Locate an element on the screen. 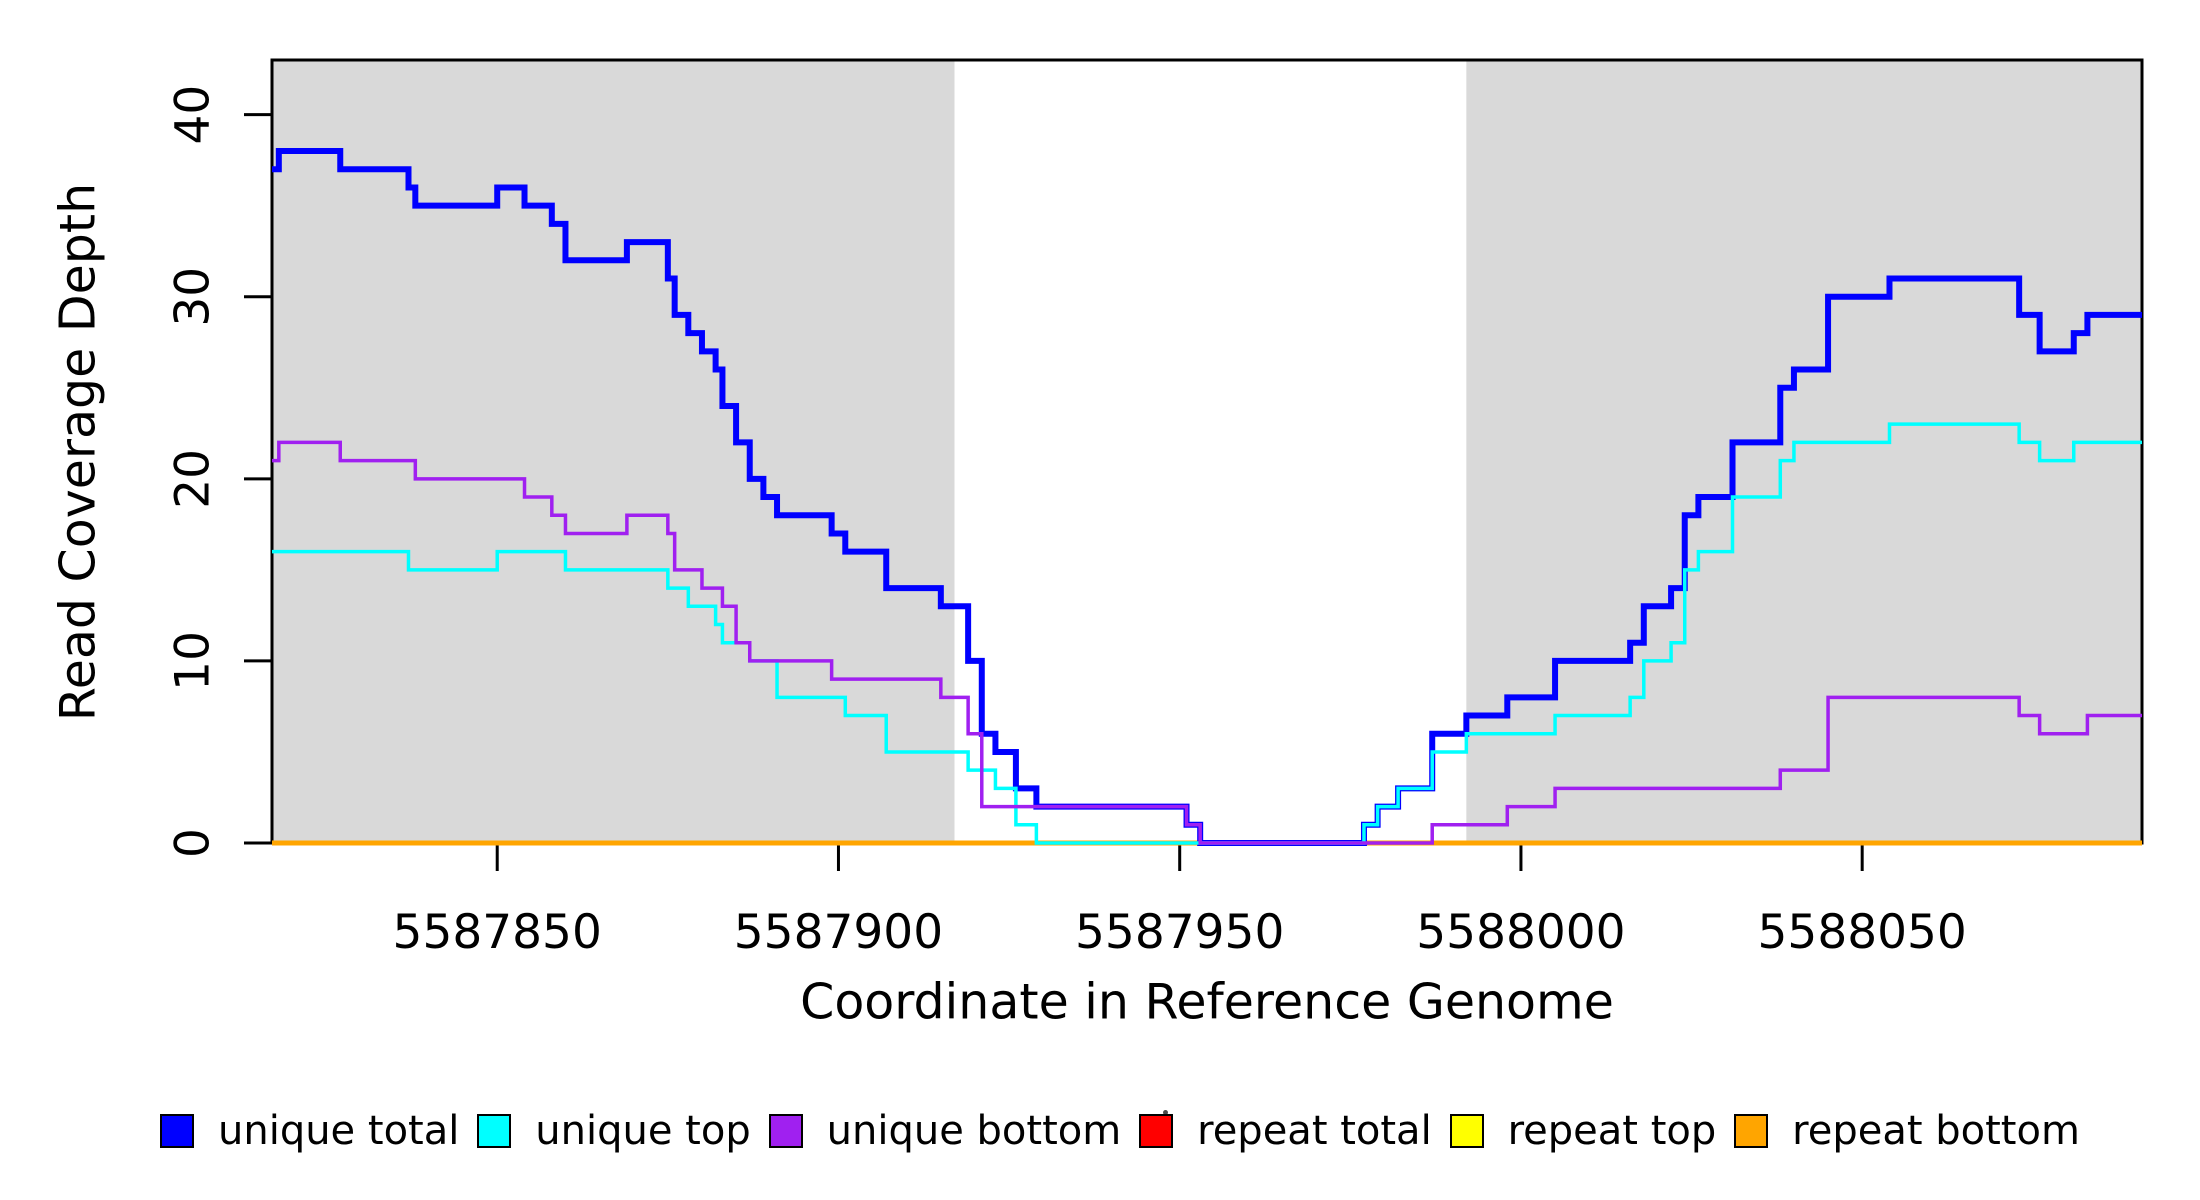 This screenshot has width=2200, height=1200. legend-item-unique-total: unique total is located at coordinates (309, 1131).